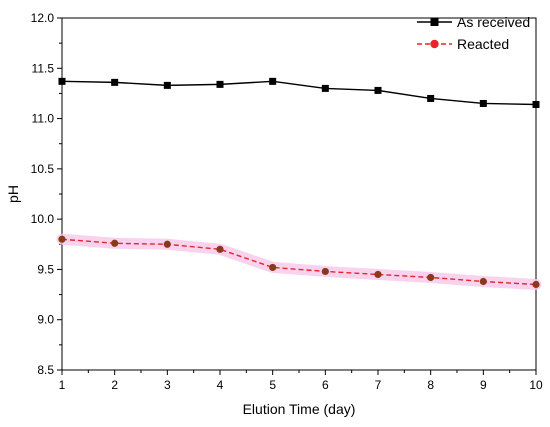 This screenshot has height=427, width=550. What do you see at coordinates (483, 385) in the screenshot?
I see `x-tick-label: 9` at bounding box center [483, 385].